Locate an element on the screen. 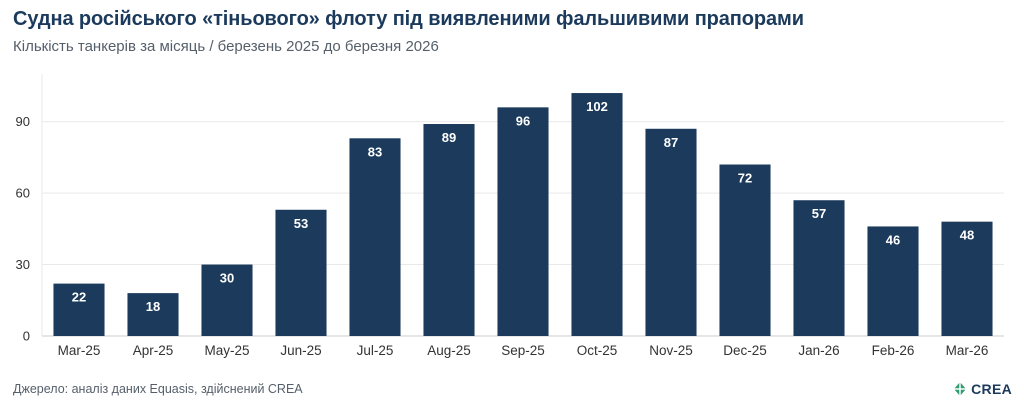 This screenshot has height=410, width=1024. data-label: 22 is located at coordinates (79, 297).